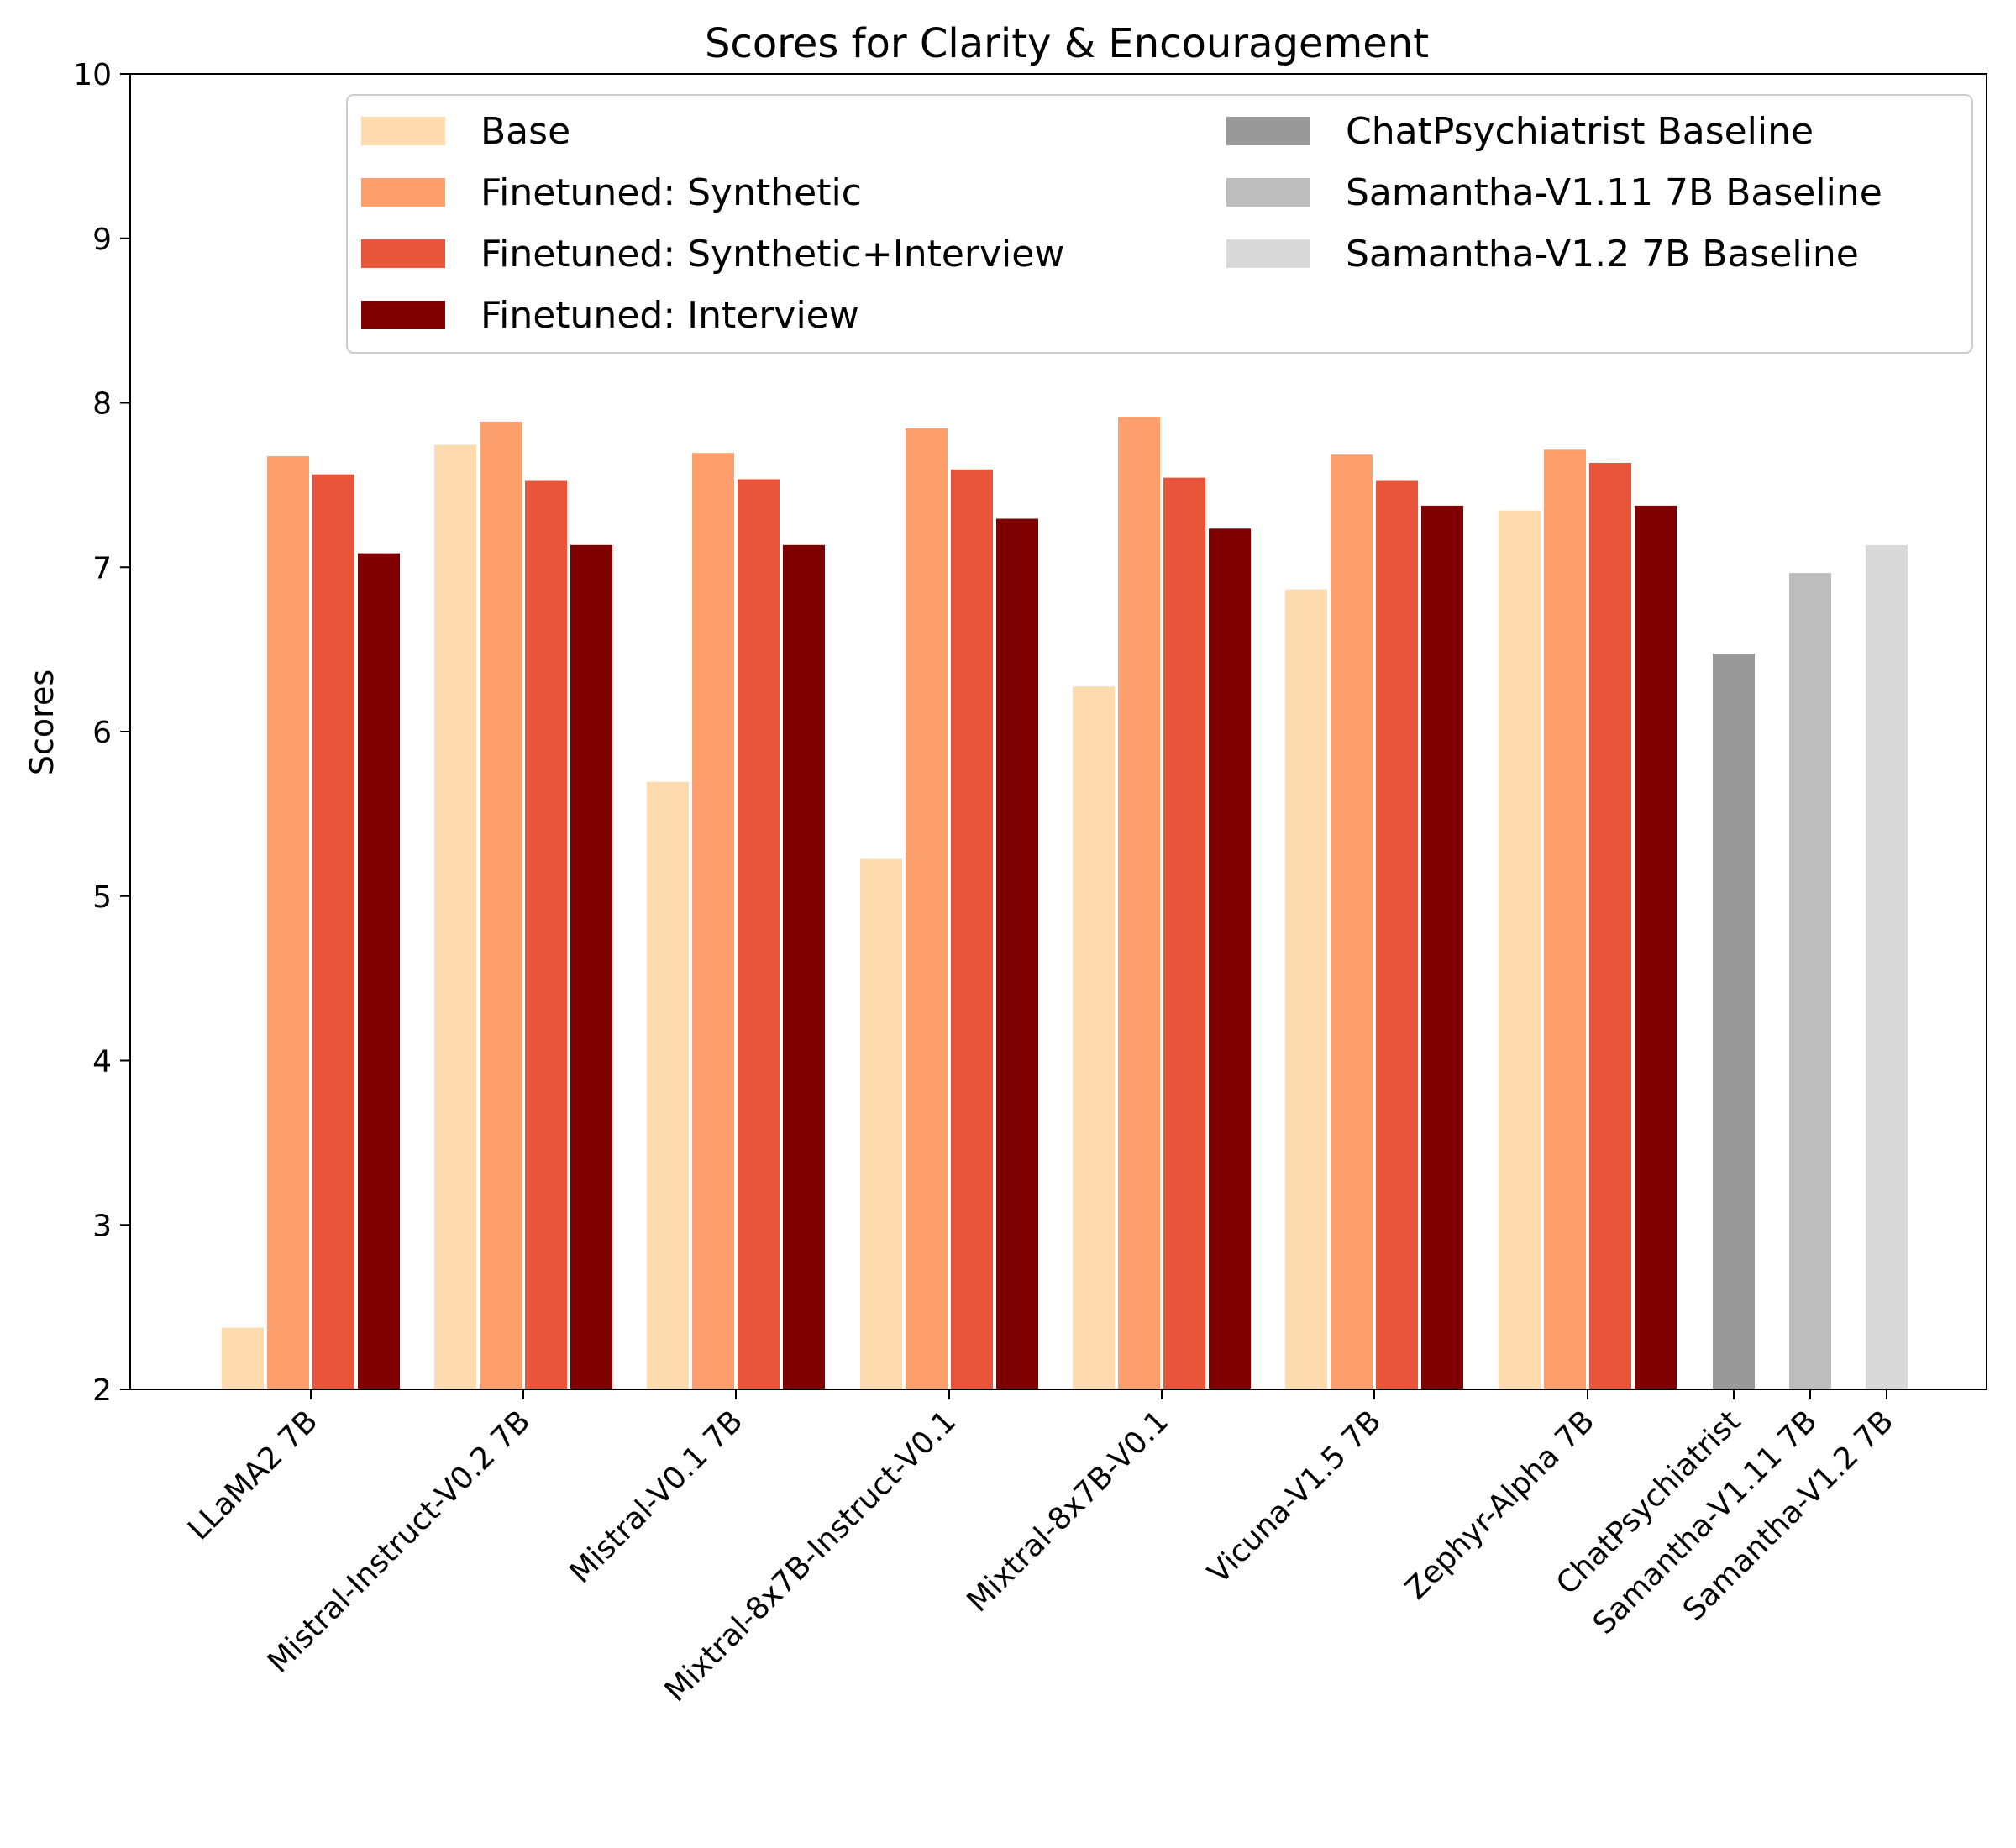  Describe the element at coordinates (1067, 43) in the screenshot. I see `chart-title: Scores for Clarity & Encouragement` at that location.